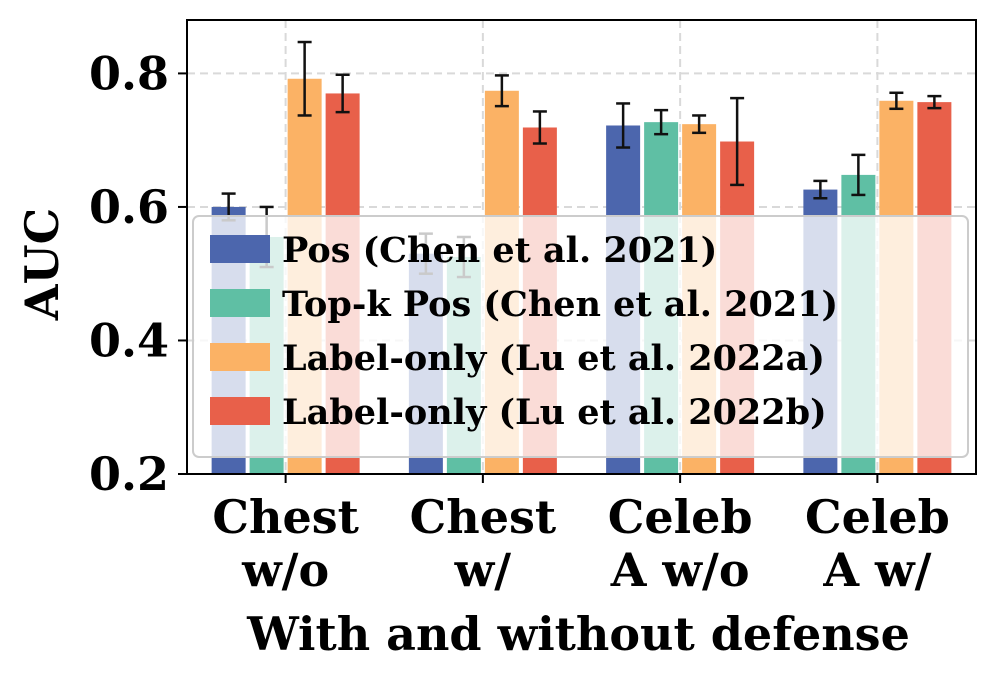 This screenshot has width=997, height=681. I want to click on y-tick-label: 0.4, so click(129, 340).